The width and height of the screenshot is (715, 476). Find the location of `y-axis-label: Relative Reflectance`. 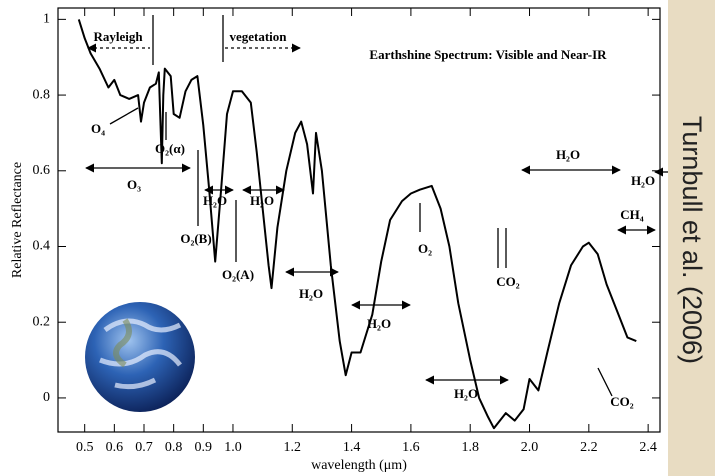

y-axis-label: Relative Reflectance is located at coordinates (17, 220).